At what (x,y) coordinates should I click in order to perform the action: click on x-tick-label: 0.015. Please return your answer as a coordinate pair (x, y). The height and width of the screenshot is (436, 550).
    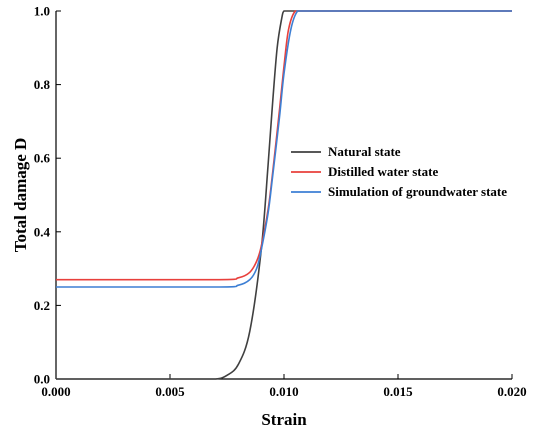
    Looking at the image, I should click on (398, 391).